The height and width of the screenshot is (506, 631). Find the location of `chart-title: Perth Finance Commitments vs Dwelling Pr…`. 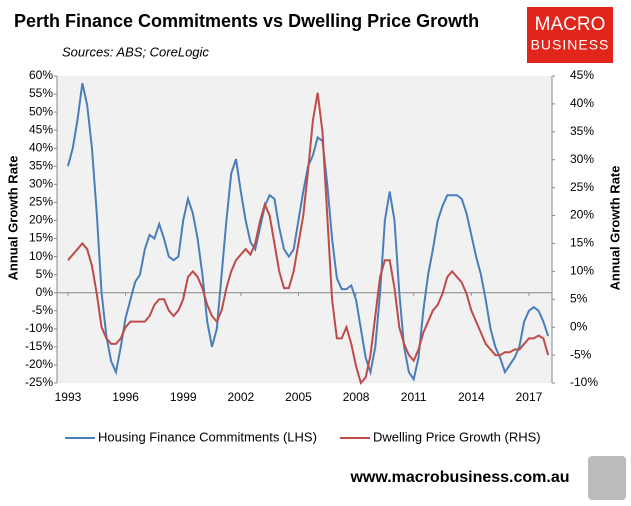

chart-title: Perth Finance Commitments vs Dwelling Pr… is located at coordinates (246, 21).